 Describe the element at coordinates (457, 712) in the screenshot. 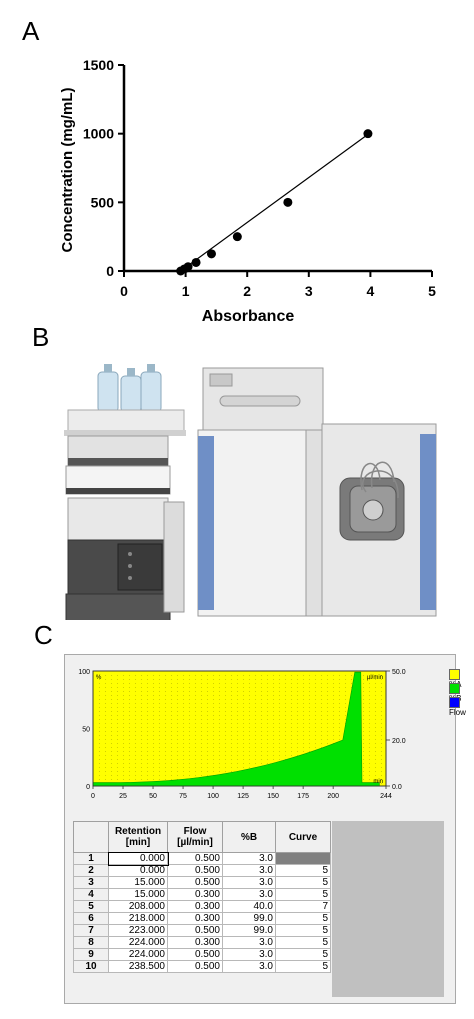

I see `legend-label-flow: Flow` at that location.